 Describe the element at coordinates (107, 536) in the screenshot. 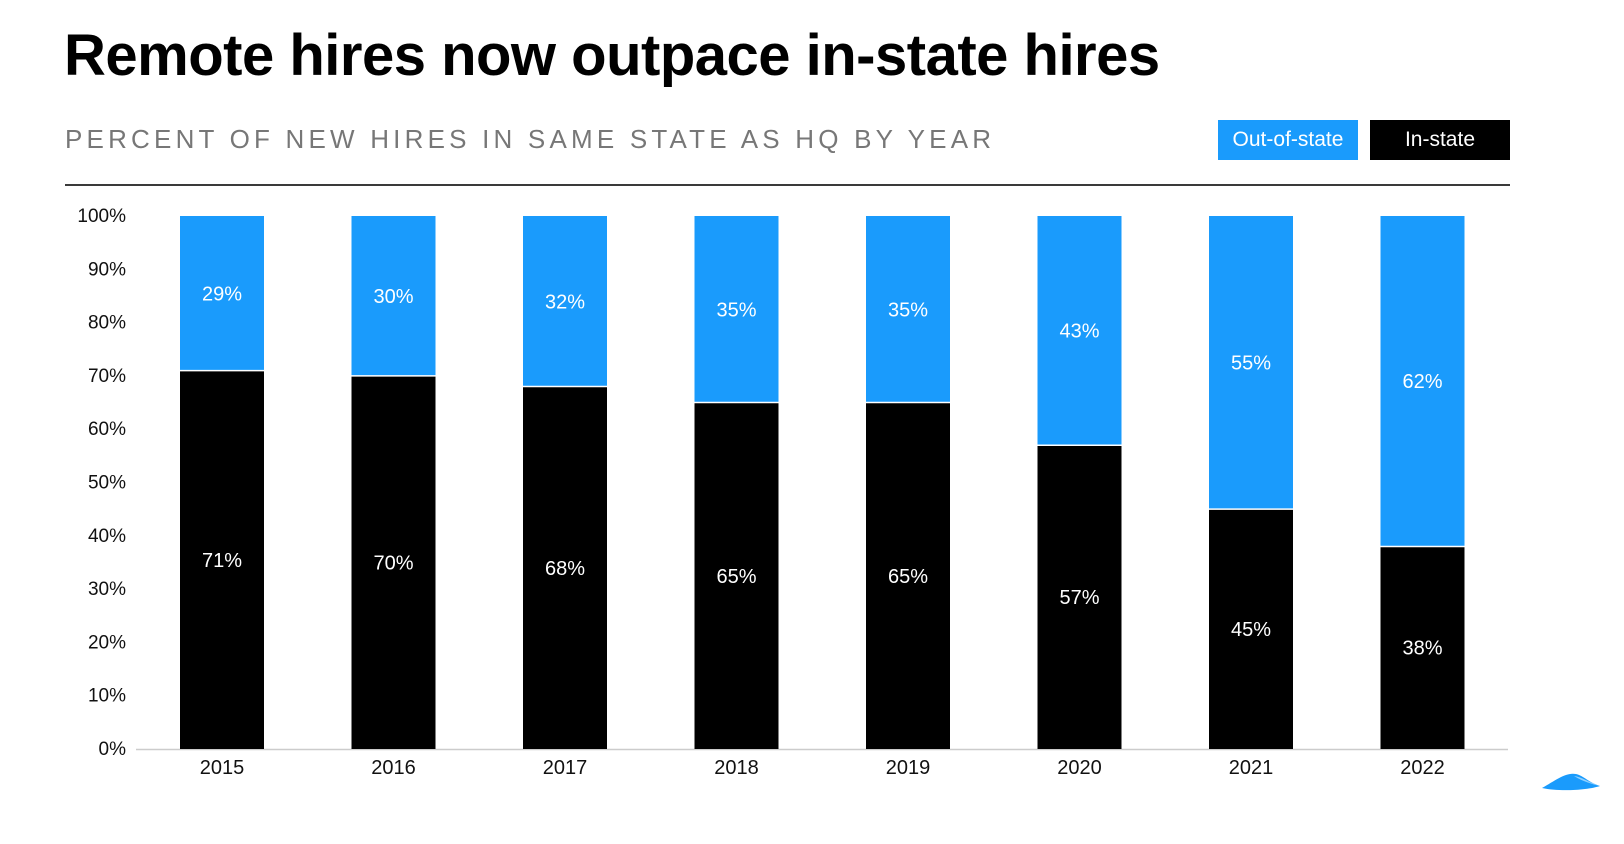

I see `y-tick-label: 40%` at that location.